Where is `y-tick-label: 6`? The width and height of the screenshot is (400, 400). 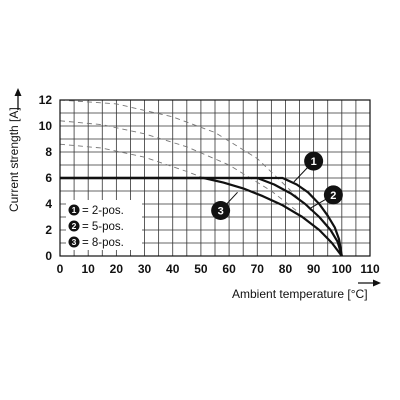
y-tick-label: 6 is located at coordinates (48, 178).